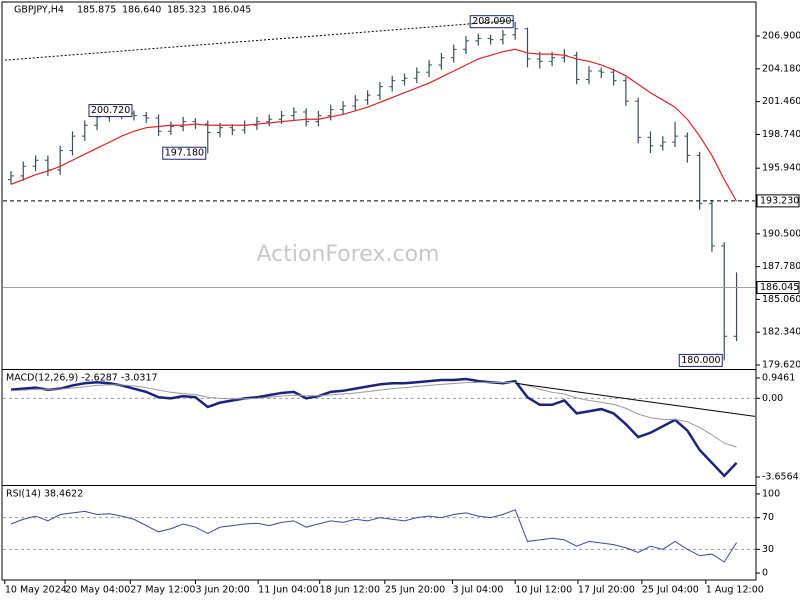 This screenshot has width=800, height=600. Describe the element at coordinates (771, 493) in the screenshot. I see `y-tick-label: 100` at that location.